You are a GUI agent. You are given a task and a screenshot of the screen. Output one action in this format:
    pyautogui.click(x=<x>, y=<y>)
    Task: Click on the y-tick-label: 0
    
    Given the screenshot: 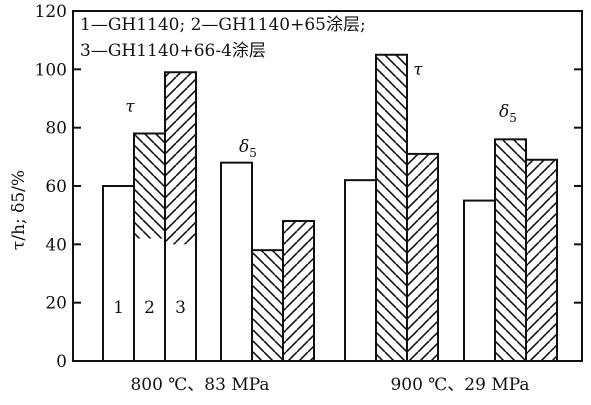 What is the action you would take?
    pyautogui.click(x=61, y=362)
    